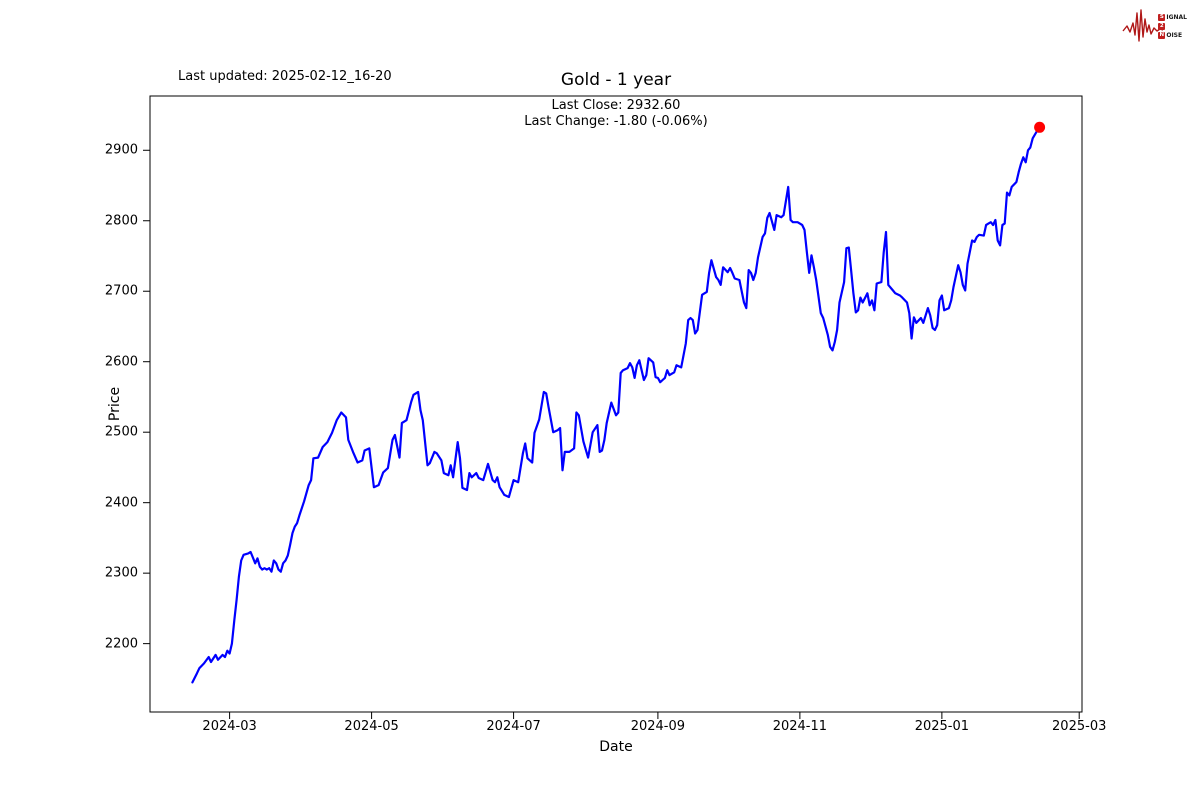  What do you see at coordinates (371, 726) in the screenshot?
I see `x-tick-label: 2024-05` at bounding box center [371, 726].